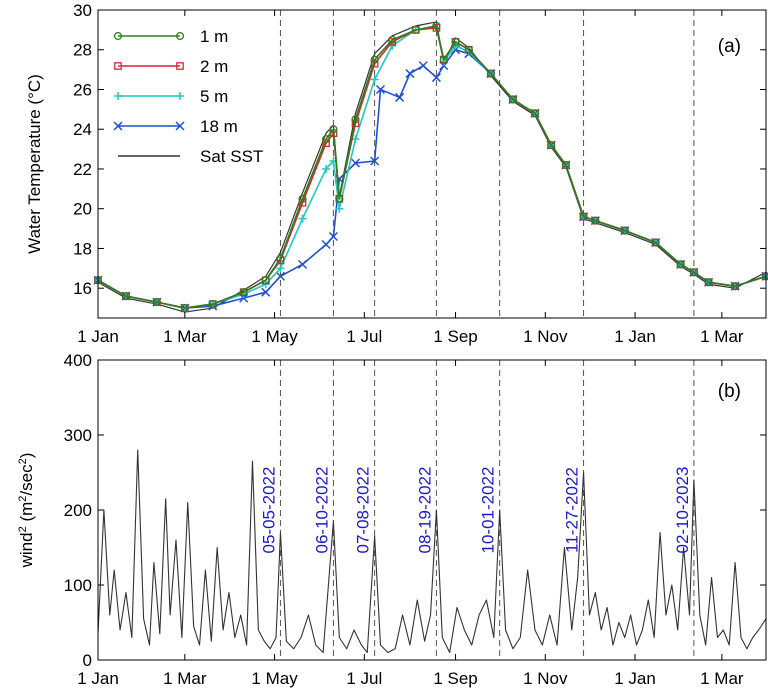 This screenshot has height=694, width=768. What do you see at coordinates (214, 36) in the screenshot?
I see `legend-label: 1 m` at bounding box center [214, 36].